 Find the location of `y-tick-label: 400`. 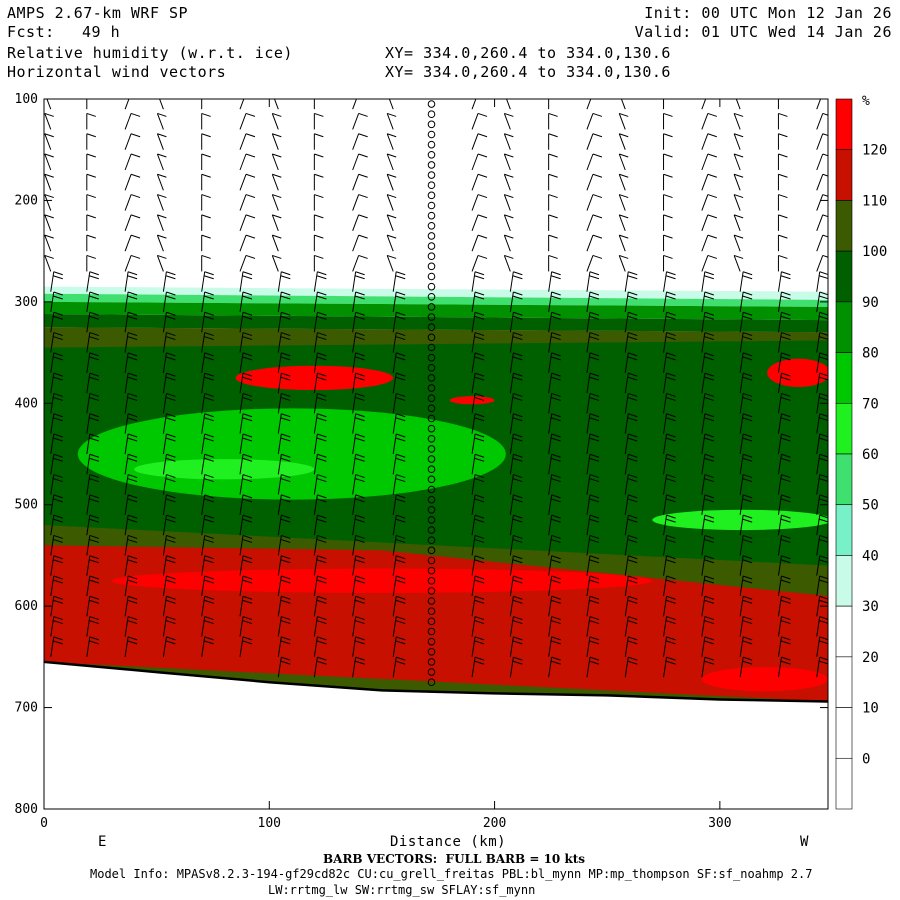

y-tick-label: 400 is located at coordinates (26, 403).